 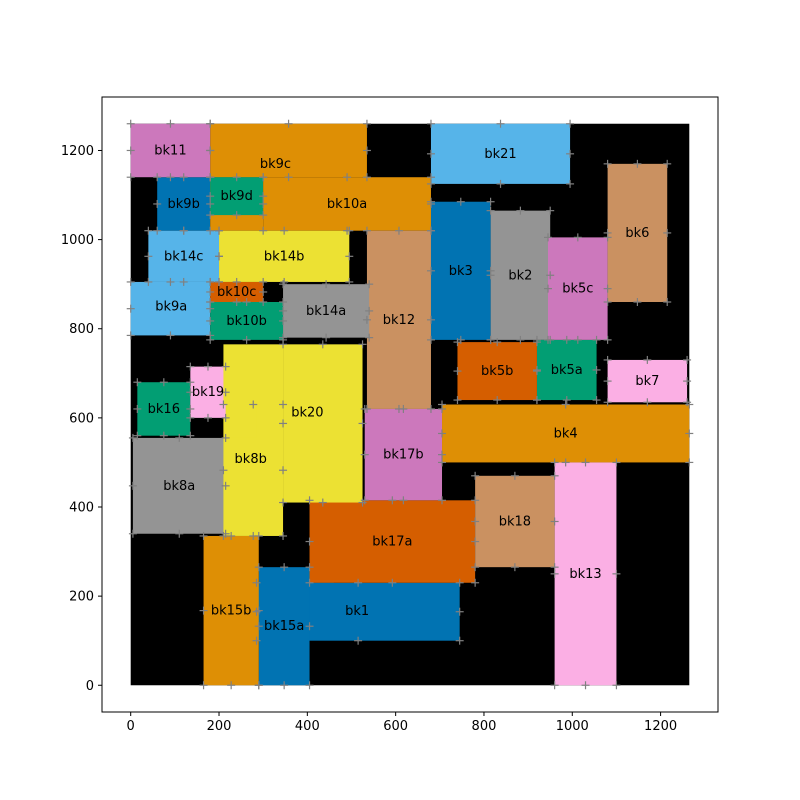 What do you see at coordinates (520, 275) in the screenshot?
I see `block-rect-bk2` at bounding box center [520, 275].